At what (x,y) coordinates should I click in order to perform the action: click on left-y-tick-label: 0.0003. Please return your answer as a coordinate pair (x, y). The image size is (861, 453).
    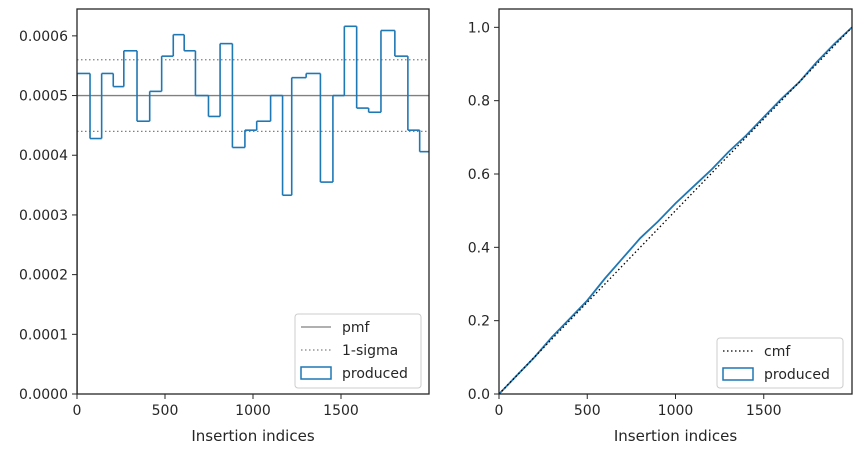
    Looking at the image, I should click on (43, 216).